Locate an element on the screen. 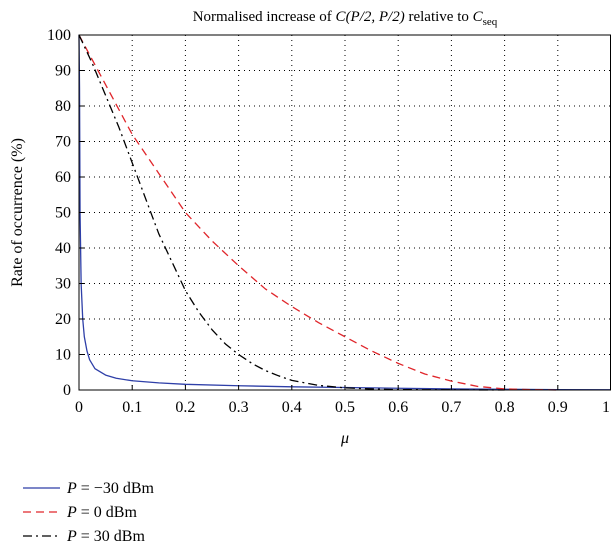  legend: P = −30 dBm P = 0 dBm P = 30 dBm is located at coordinates (89, 512).